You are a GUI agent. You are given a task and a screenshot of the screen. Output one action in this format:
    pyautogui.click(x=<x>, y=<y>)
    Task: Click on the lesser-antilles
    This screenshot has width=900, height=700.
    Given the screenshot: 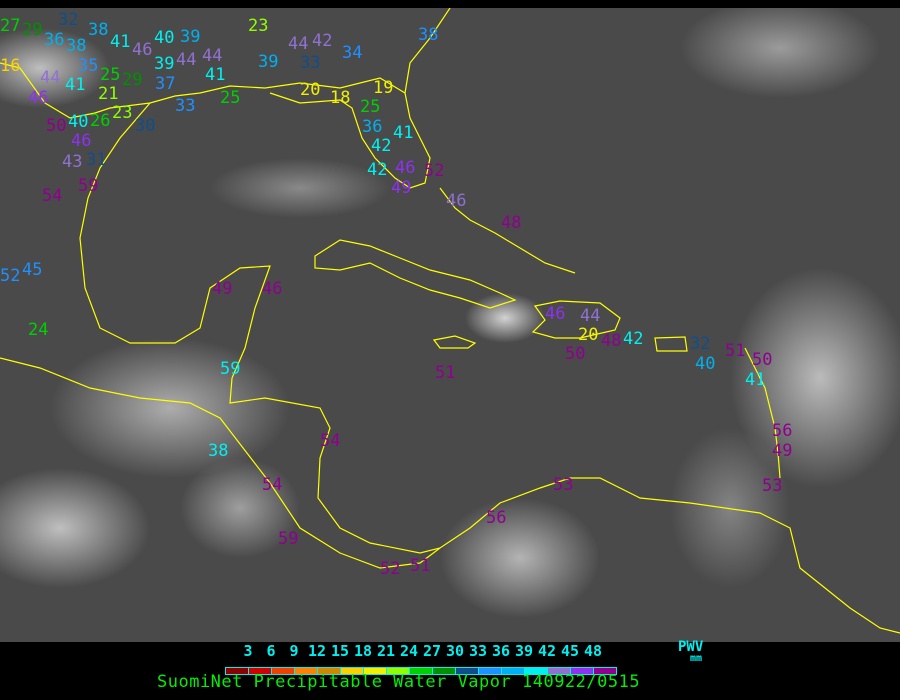 What is the action you would take?
    pyautogui.click(x=762, y=413)
    